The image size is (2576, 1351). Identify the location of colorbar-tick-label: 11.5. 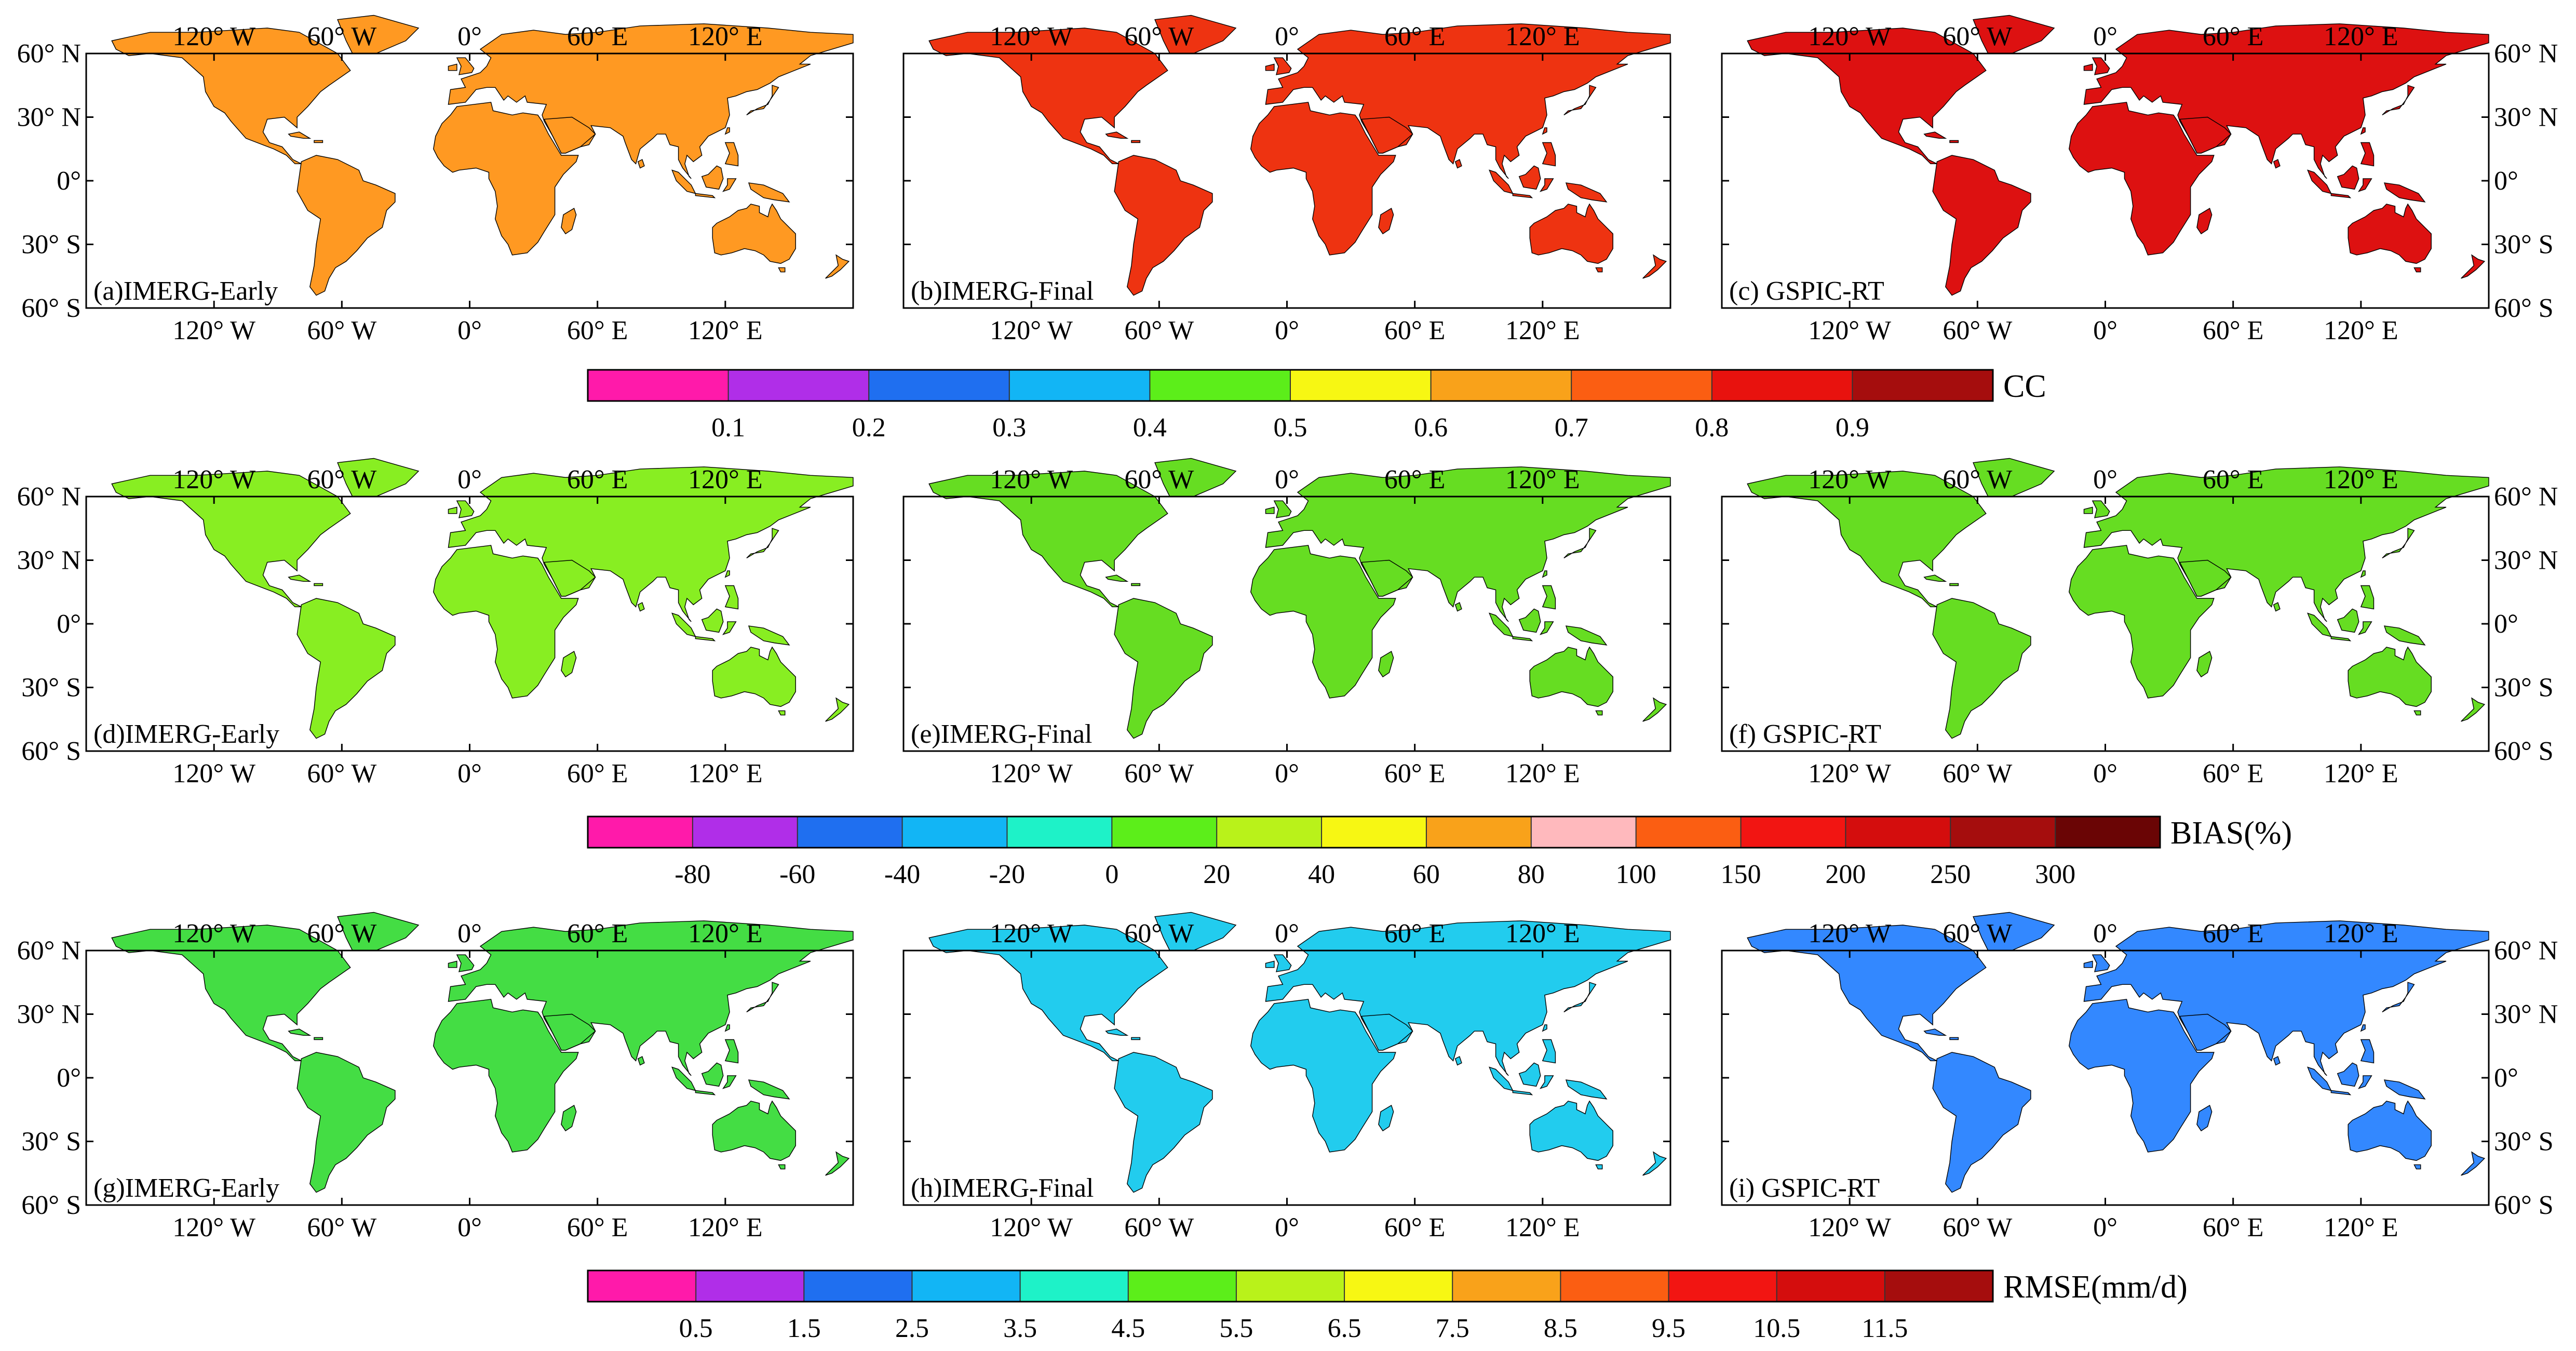
(1885, 1328).